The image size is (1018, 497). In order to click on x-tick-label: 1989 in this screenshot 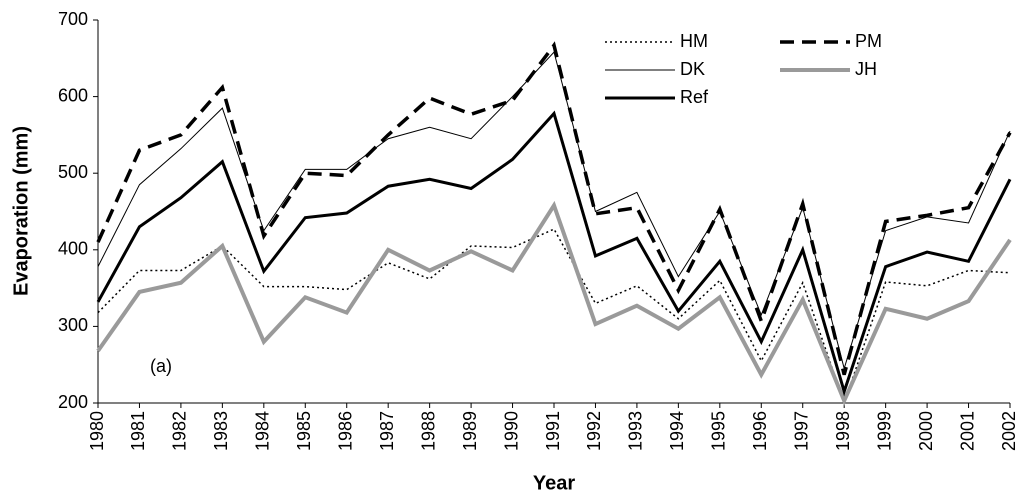, I will do `click(470, 431)`.